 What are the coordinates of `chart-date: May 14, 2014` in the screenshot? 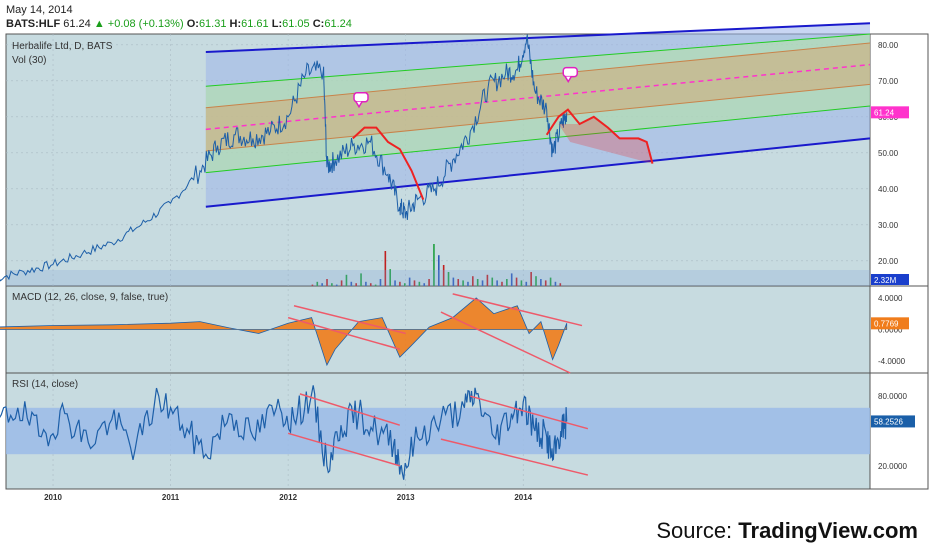 It's located at (39, 10).